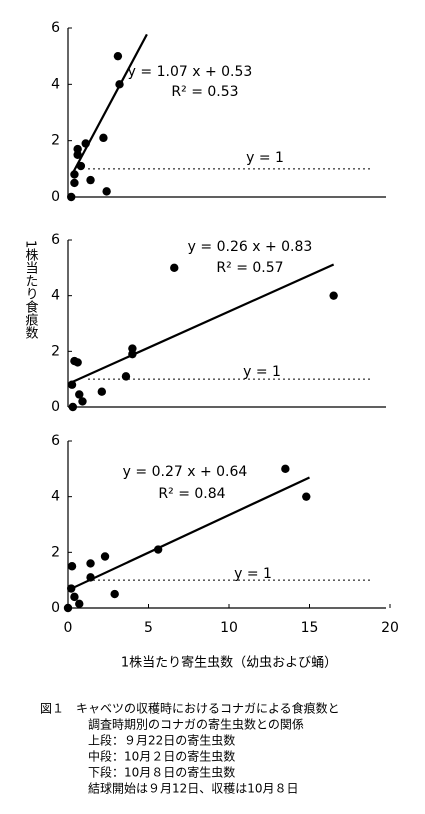  What do you see at coordinates (249, 268) in the screenshot?
I see `r-squared: R² = 0.57` at bounding box center [249, 268].